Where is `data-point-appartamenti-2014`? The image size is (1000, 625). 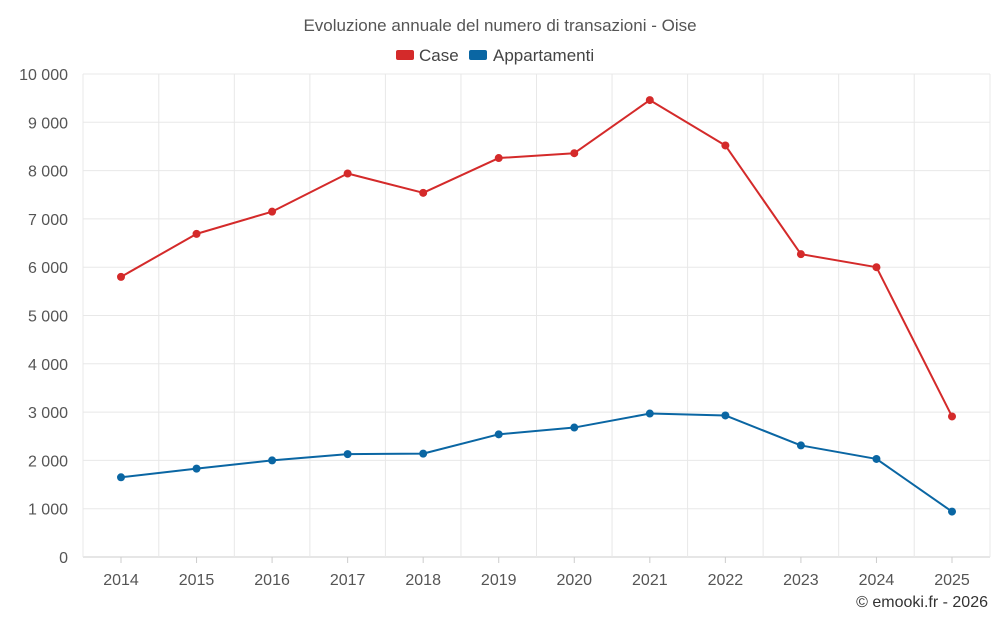 data-point-appartamenti-2014 is located at coordinates (121, 477).